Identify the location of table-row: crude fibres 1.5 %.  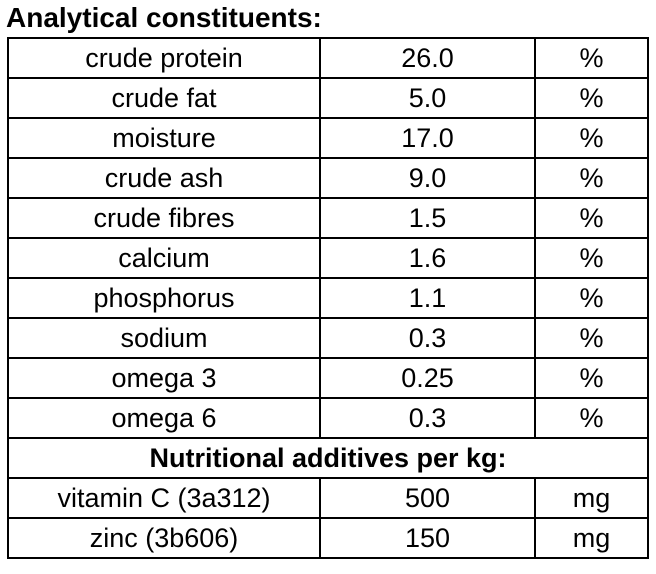
(328, 218).